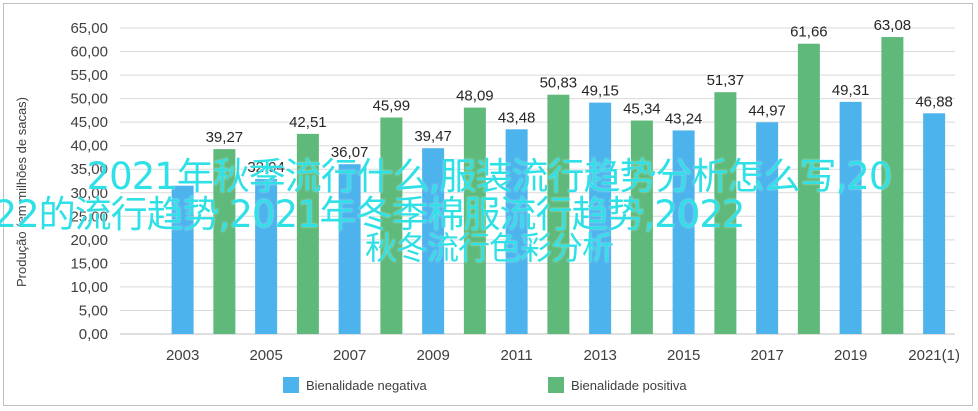 This screenshot has width=978, height=411. Describe the element at coordinates (556, 385) in the screenshot. I see `legend-swatch-positive` at that location.